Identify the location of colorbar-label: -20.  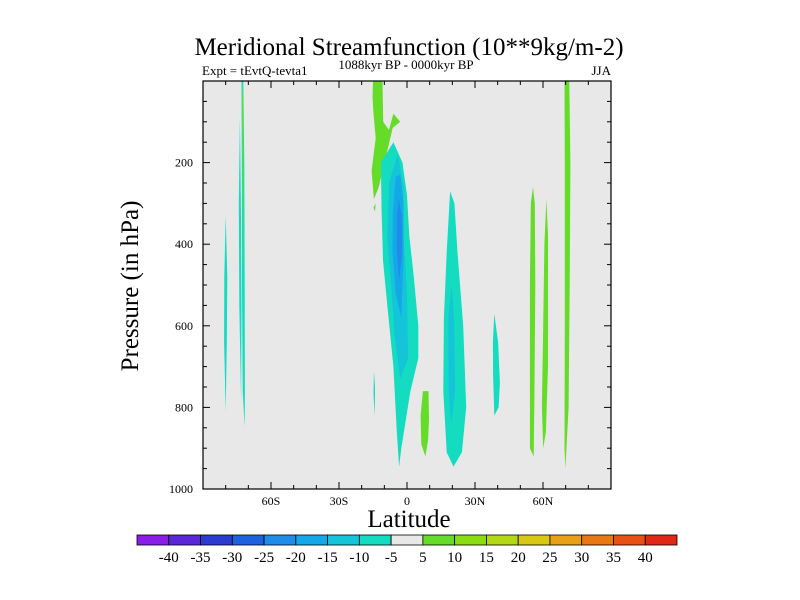
(296, 558).